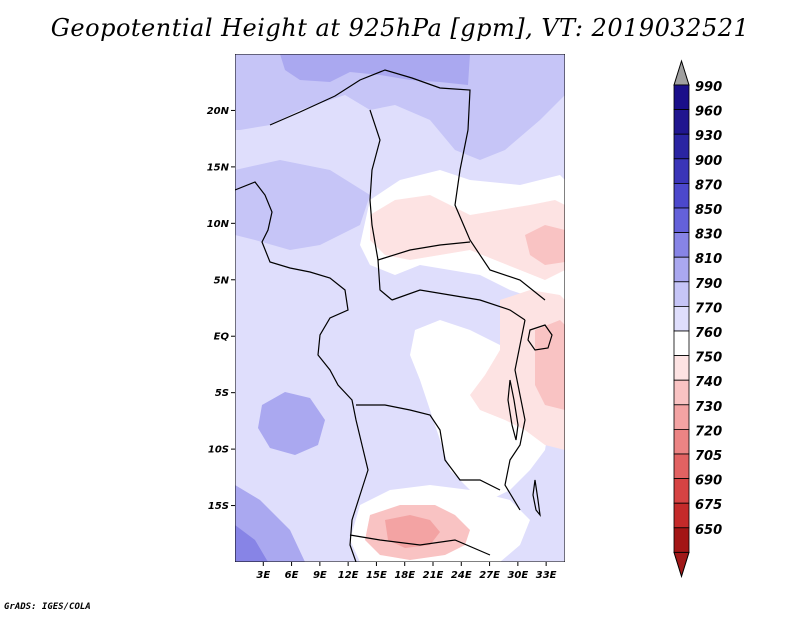 This screenshot has height=618, width=800. What do you see at coordinates (433, 575) in the screenshot?
I see `lon-tick-label: 21E` at bounding box center [433, 575].